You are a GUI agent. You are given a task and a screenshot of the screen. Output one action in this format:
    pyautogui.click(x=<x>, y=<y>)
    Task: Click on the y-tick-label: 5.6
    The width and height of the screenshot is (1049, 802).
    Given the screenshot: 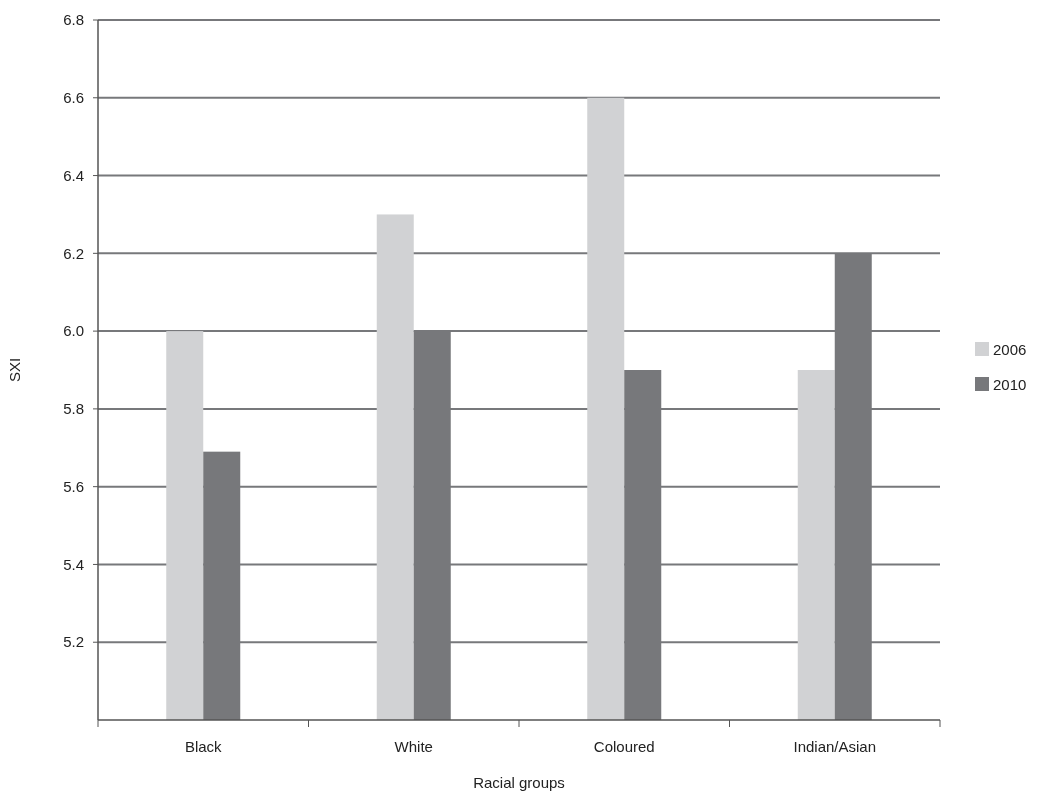 What is the action you would take?
    pyautogui.click(x=73, y=486)
    